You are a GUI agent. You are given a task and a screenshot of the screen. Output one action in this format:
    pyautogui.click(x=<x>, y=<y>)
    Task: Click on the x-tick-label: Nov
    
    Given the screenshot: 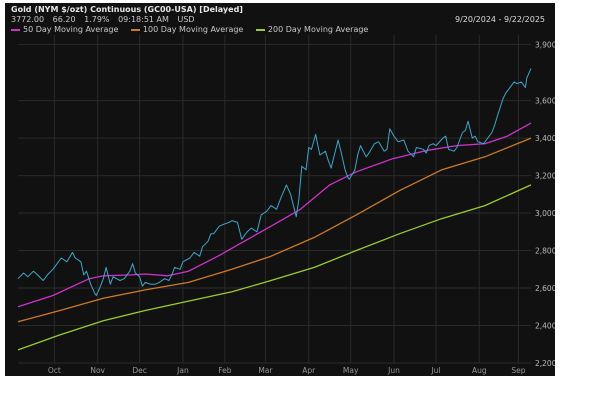 What is the action you would take?
    pyautogui.click(x=97, y=370)
    